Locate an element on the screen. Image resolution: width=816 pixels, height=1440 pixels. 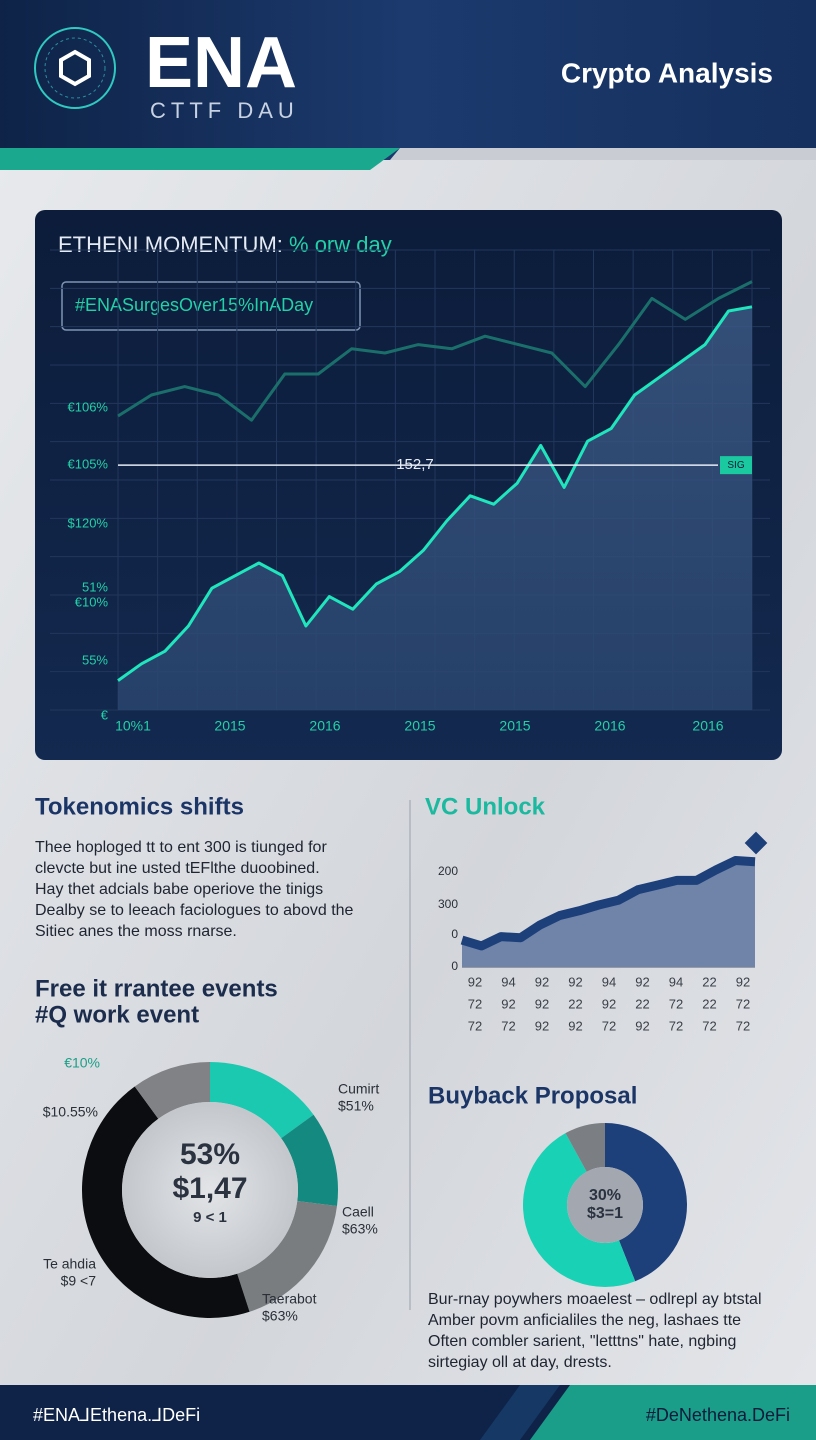
area-line is located at coordinates (608, 903).